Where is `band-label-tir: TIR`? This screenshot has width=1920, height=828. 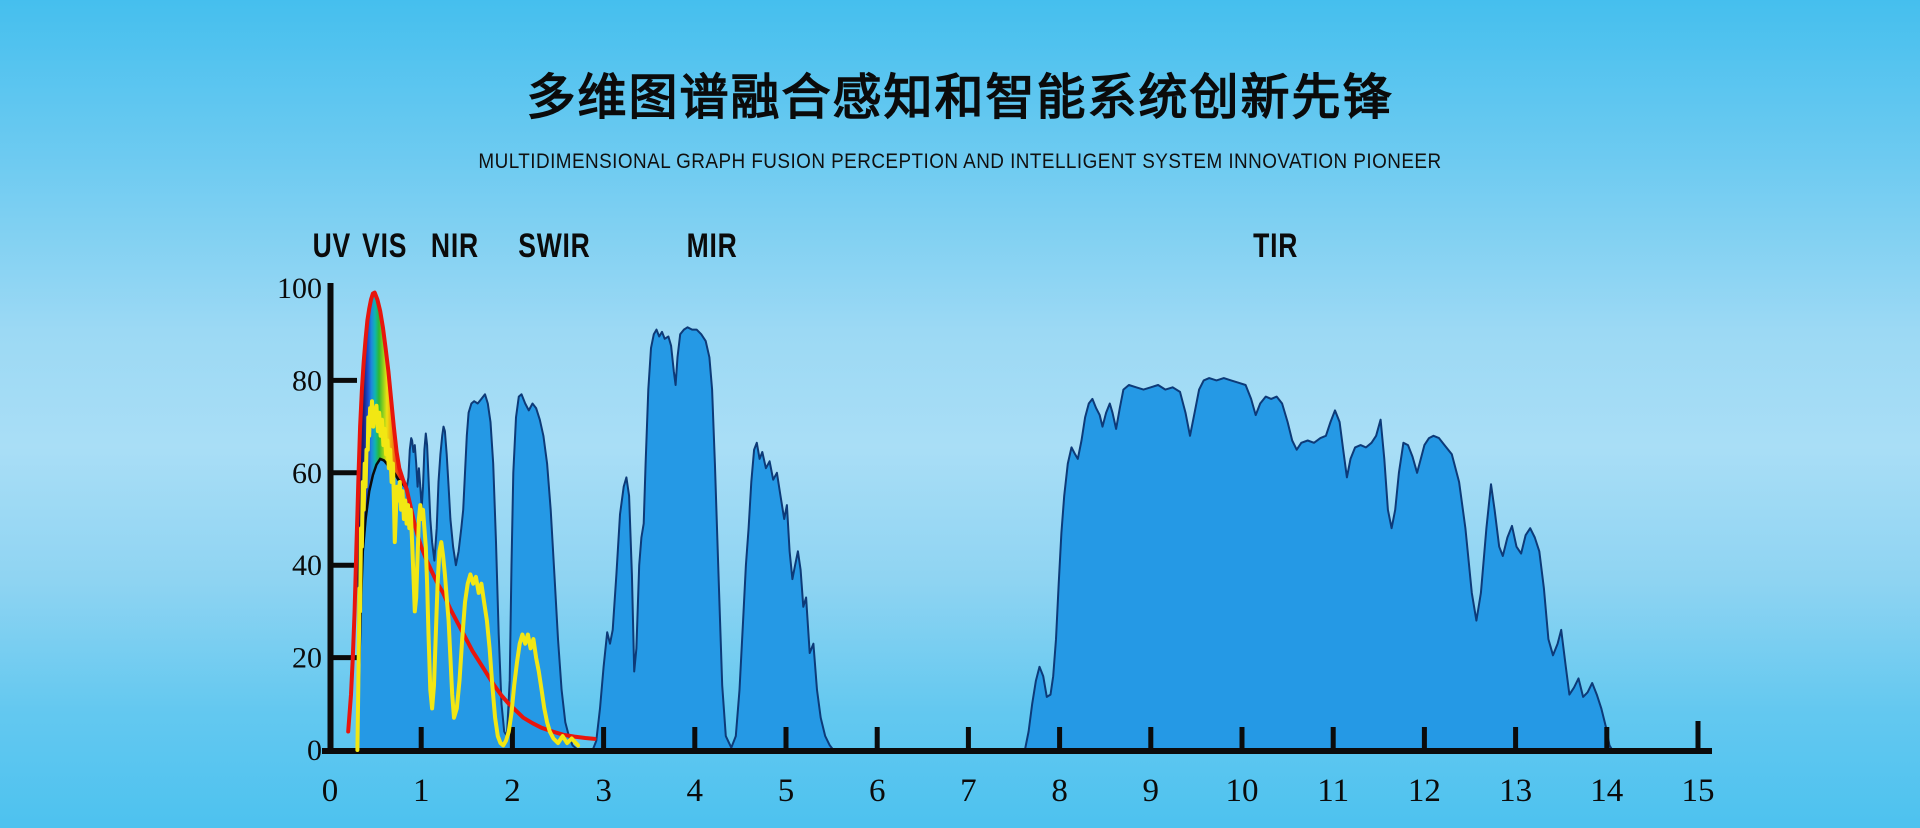 band-label-tir: TIR is located at coordinates (1275, 246).